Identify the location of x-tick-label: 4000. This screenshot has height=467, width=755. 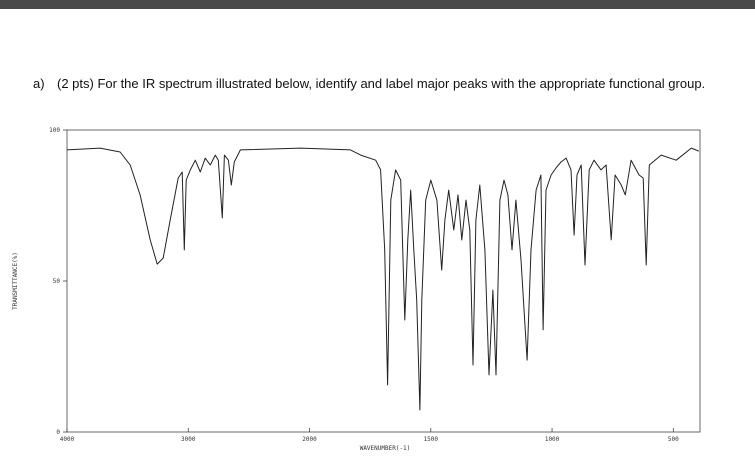
(67, 439).